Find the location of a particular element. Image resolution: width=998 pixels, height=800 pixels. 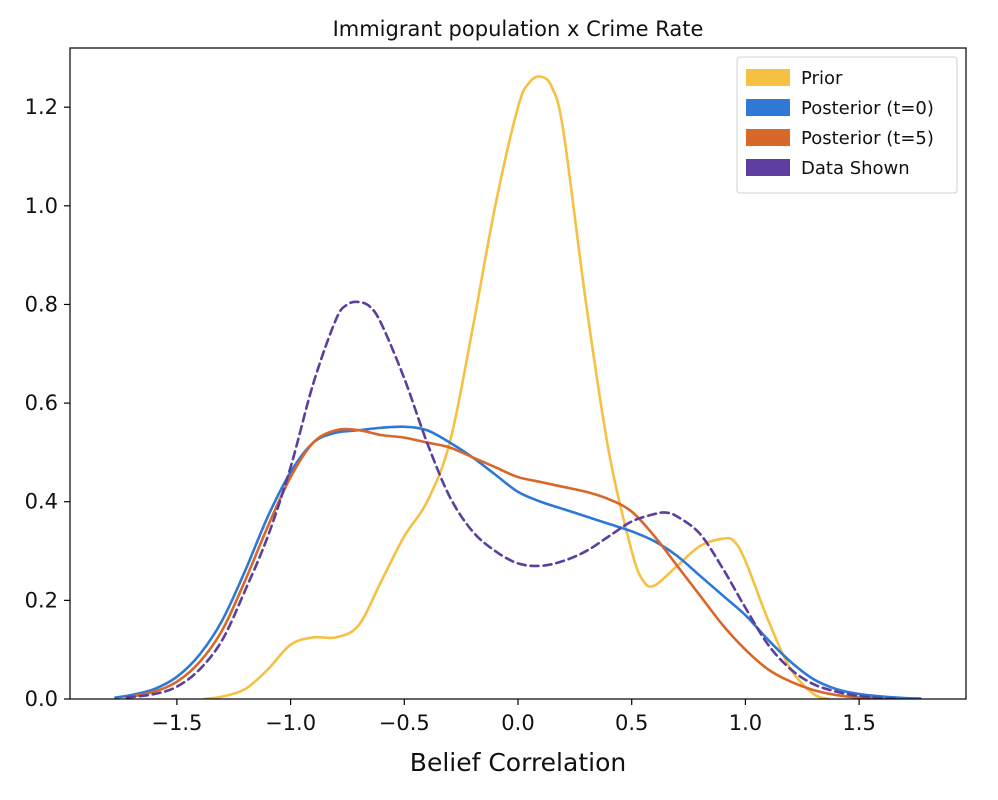

x-tick-label: −0.5 is located at coordinates (404, 723).